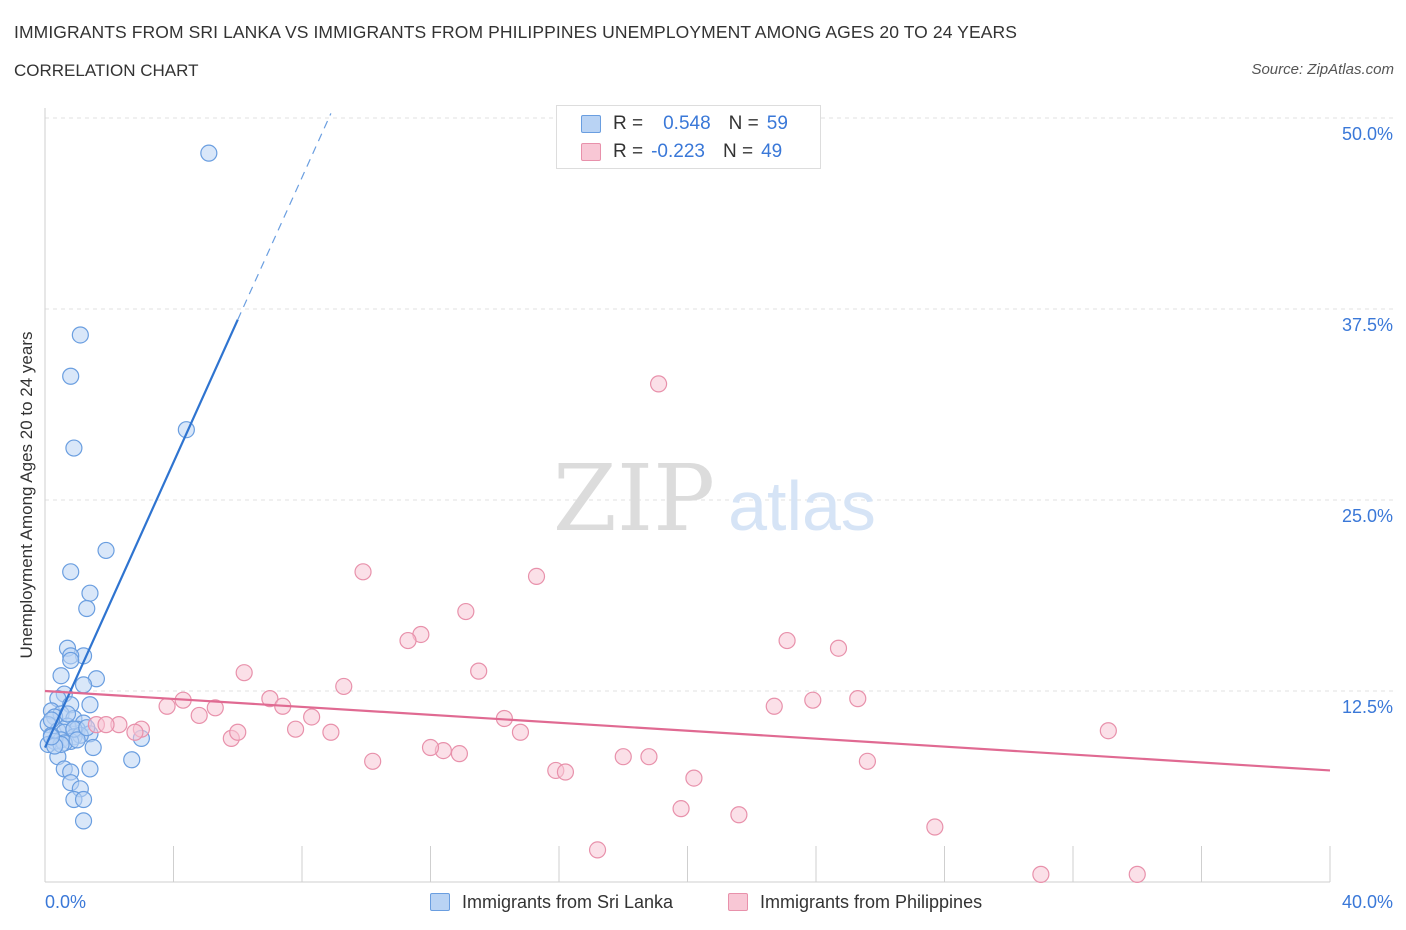  I want to click on bottom-legend-sri-lanka: Immigrants from Sri Lanka, so click(551, 902).